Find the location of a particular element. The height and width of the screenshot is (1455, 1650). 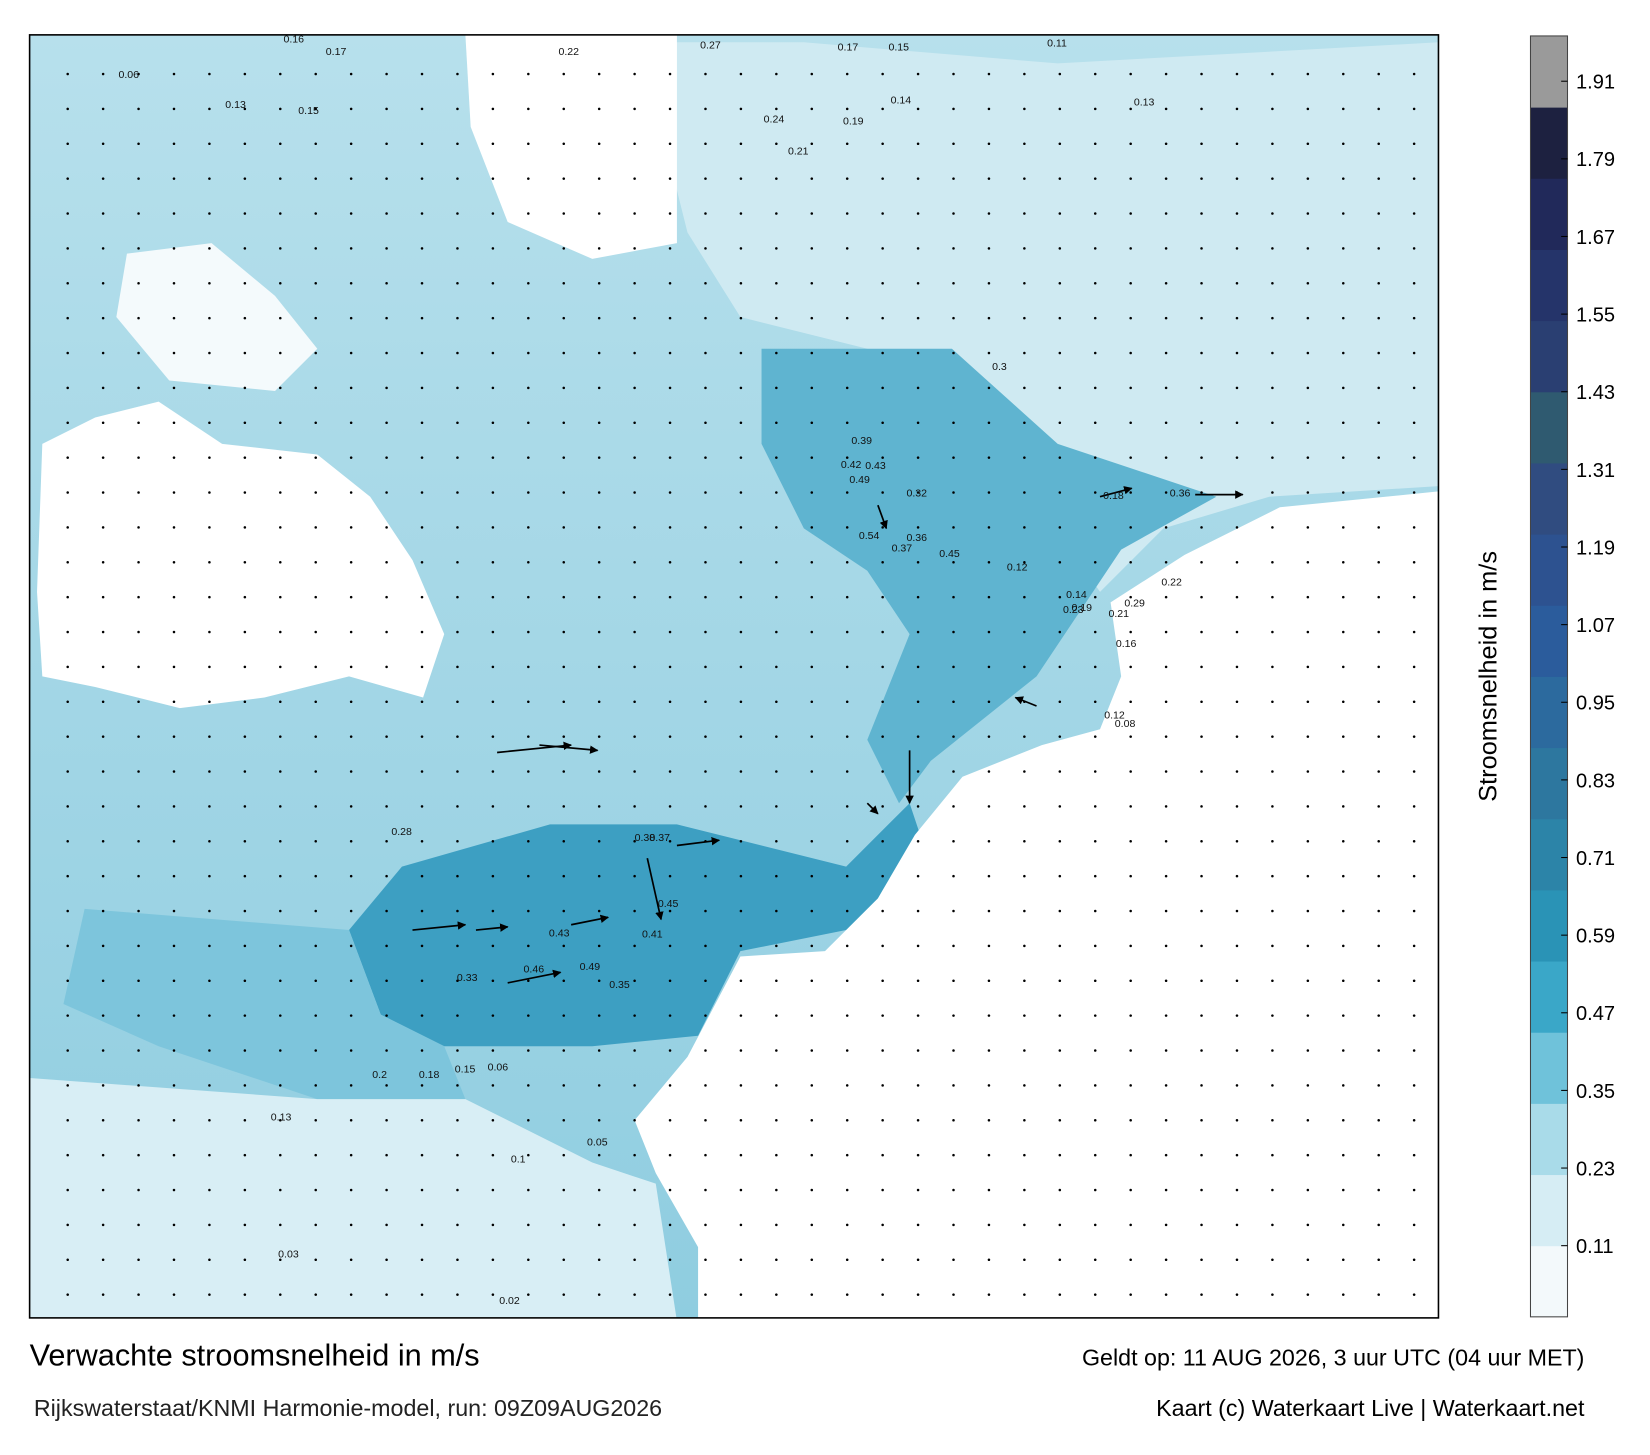

speed-label: 0.21 is located at coordinates (798, 151).